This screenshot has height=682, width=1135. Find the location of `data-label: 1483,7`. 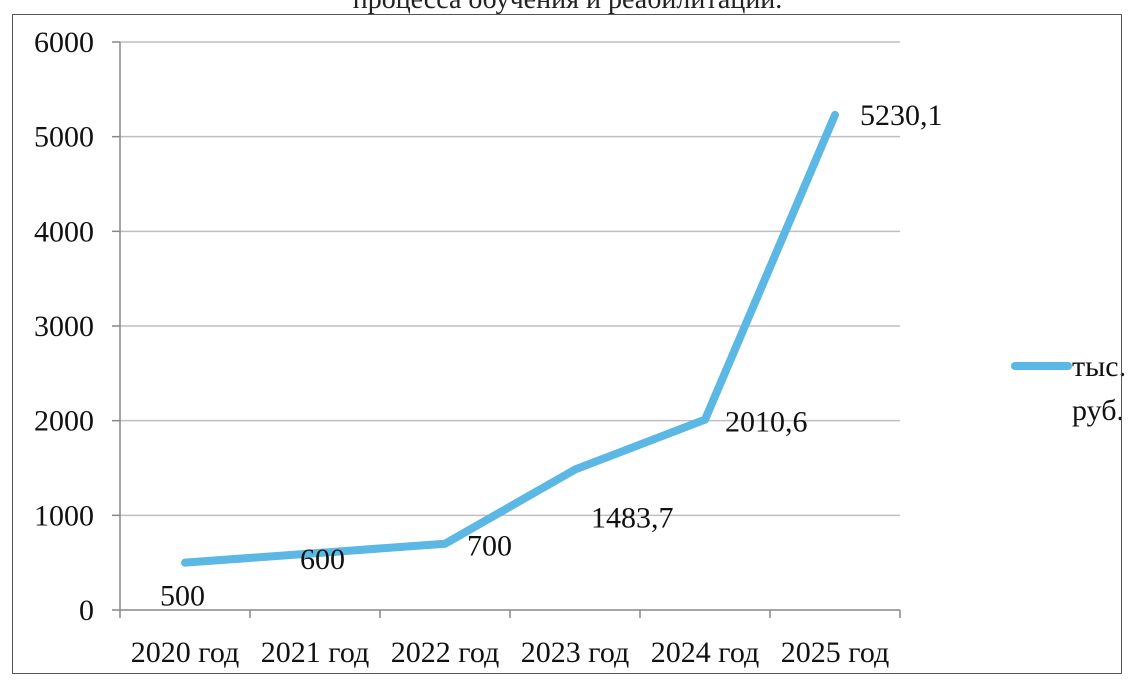

data-label: 1483,7 is located at coordinates (632, 518).